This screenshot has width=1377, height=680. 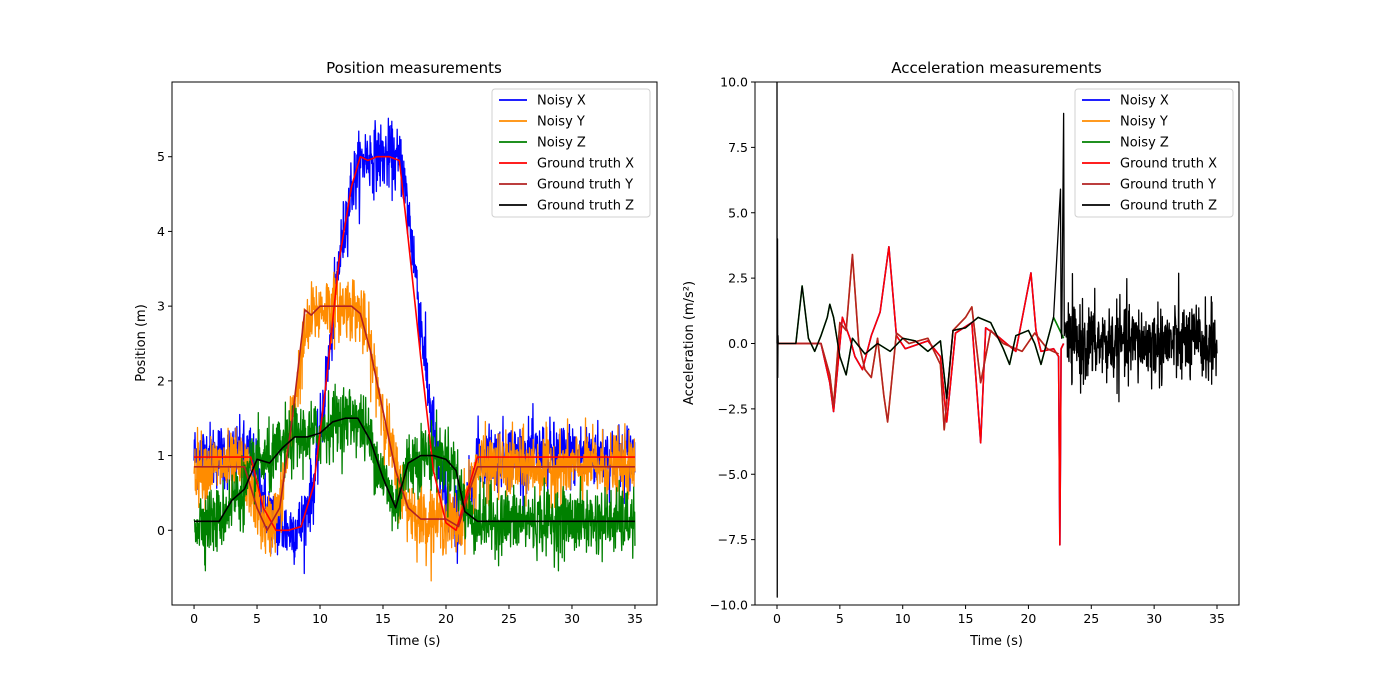 What do you see at coordinates (733, 474) in the screenshot?
I see `y-tick-label: −5.0` at bounding box center [733, 474].